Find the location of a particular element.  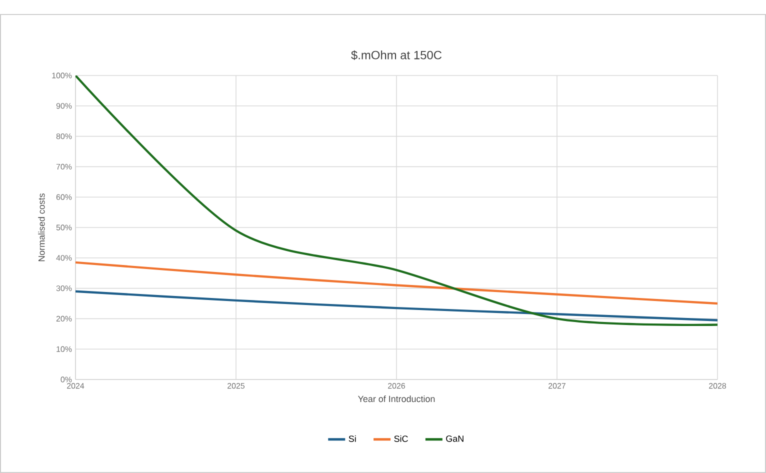

legend-label: GaN is located at coordinates (455, 438).